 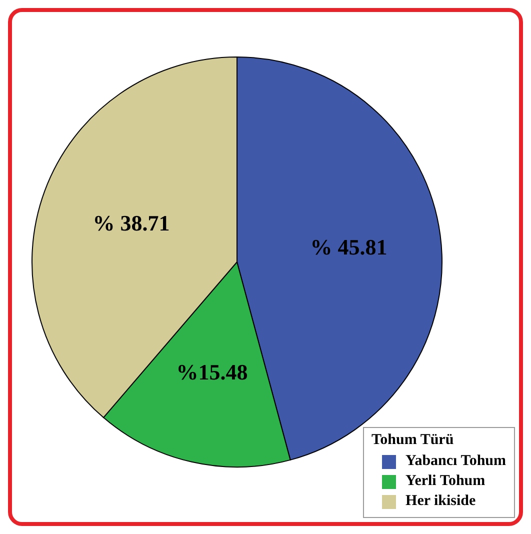 I want to click on legend-label: Her ikiside, so click(x=441, y=501).